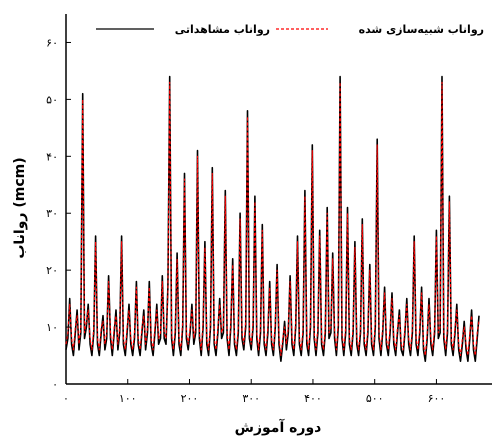 This screenshot has width=492, height=441. I want to click on y-tick-label: ۰, so click(55, 384).